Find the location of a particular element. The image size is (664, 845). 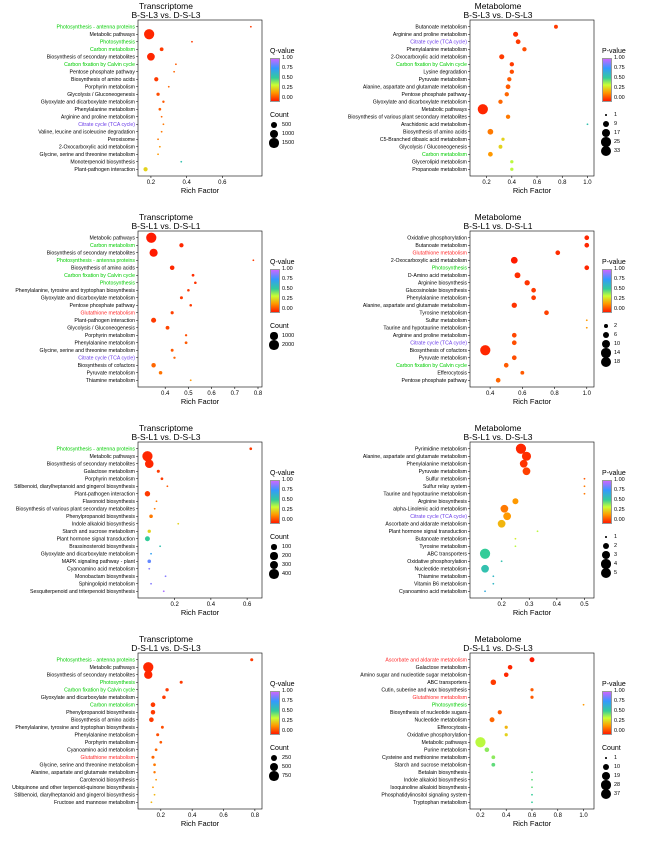

term-label: Thiamine metabolism is located at coordinates (442, 577).